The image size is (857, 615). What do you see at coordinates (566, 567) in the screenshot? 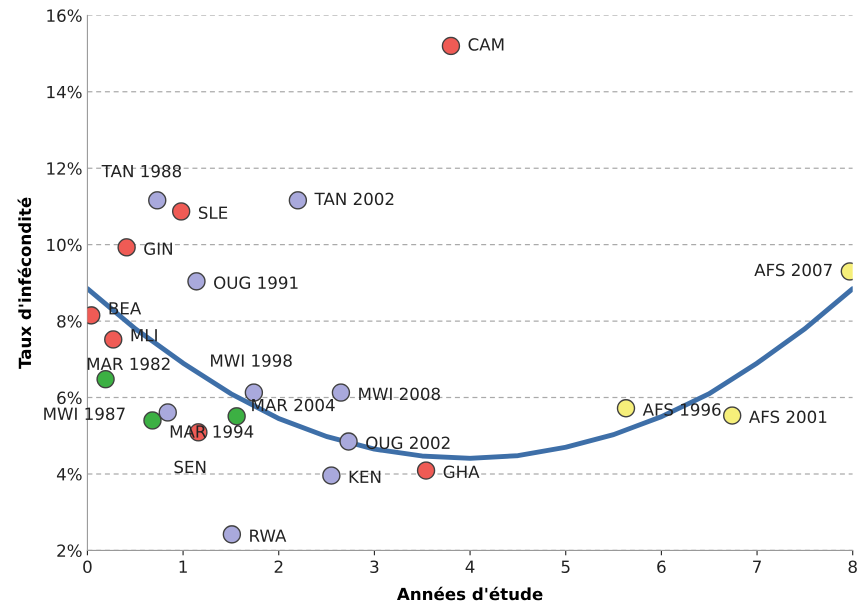
I see `x-tick-label: 5` at bounding box center [566, 567].